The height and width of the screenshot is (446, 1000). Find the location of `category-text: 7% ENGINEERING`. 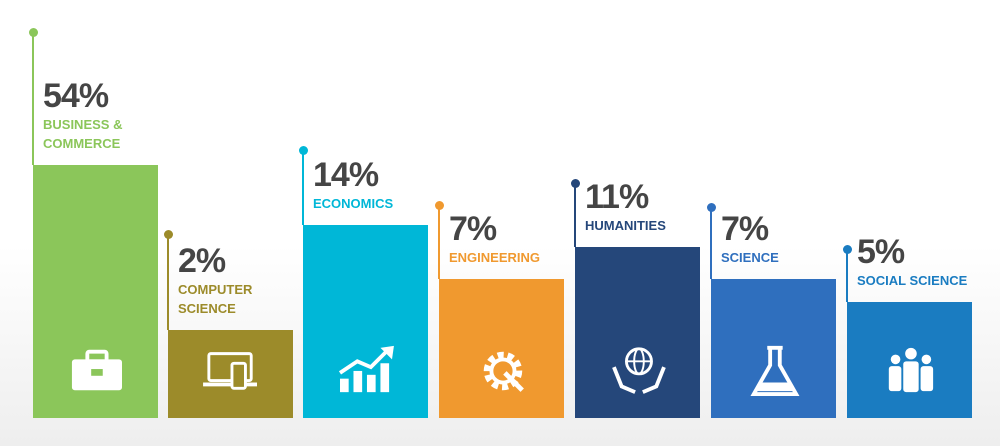

category-text: 7% ENGINEERING is located at coordinates (509, 238).